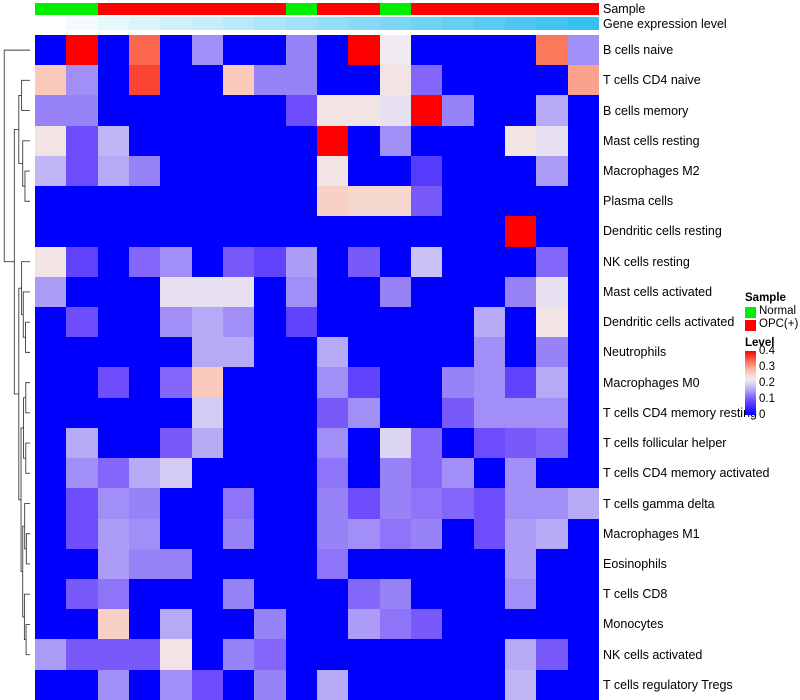 Image resolution: width=800 pixels, height=700 pixels. What do you see at coordinates (635, 352) in the screenshot?
I see `heatmap-row-label: Neutrophils` at bounding box center [635, 352].